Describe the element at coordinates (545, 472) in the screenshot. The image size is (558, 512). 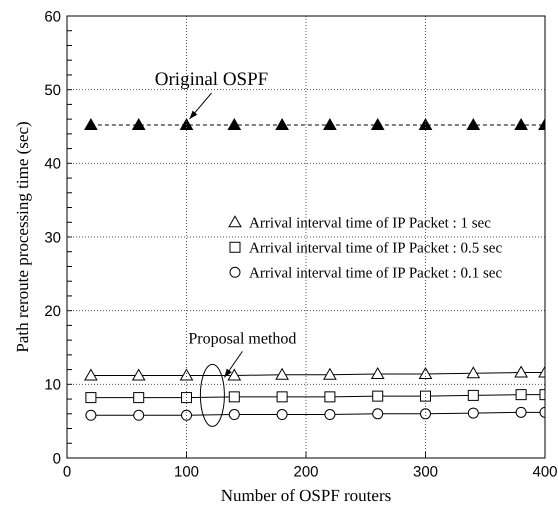
I see `x-tick-label: 400` at that location.